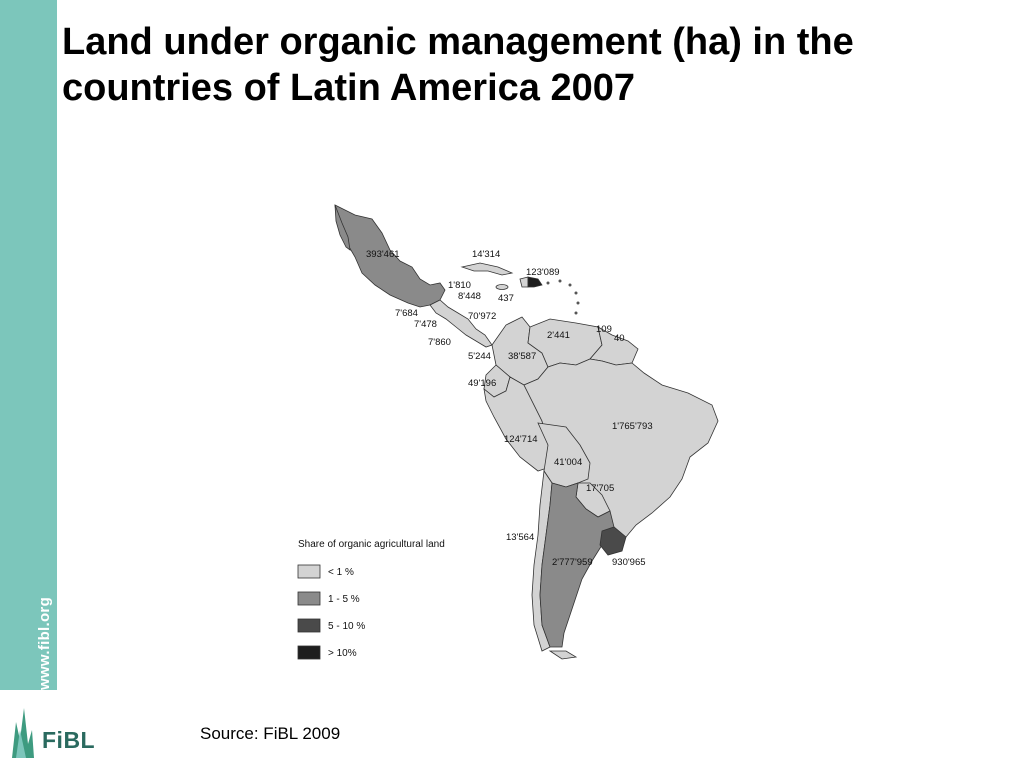  What do you see at coordinates (69, 740) in the screenshot?
I see `logo-text: FiBL` at bounding box center [69, 740].